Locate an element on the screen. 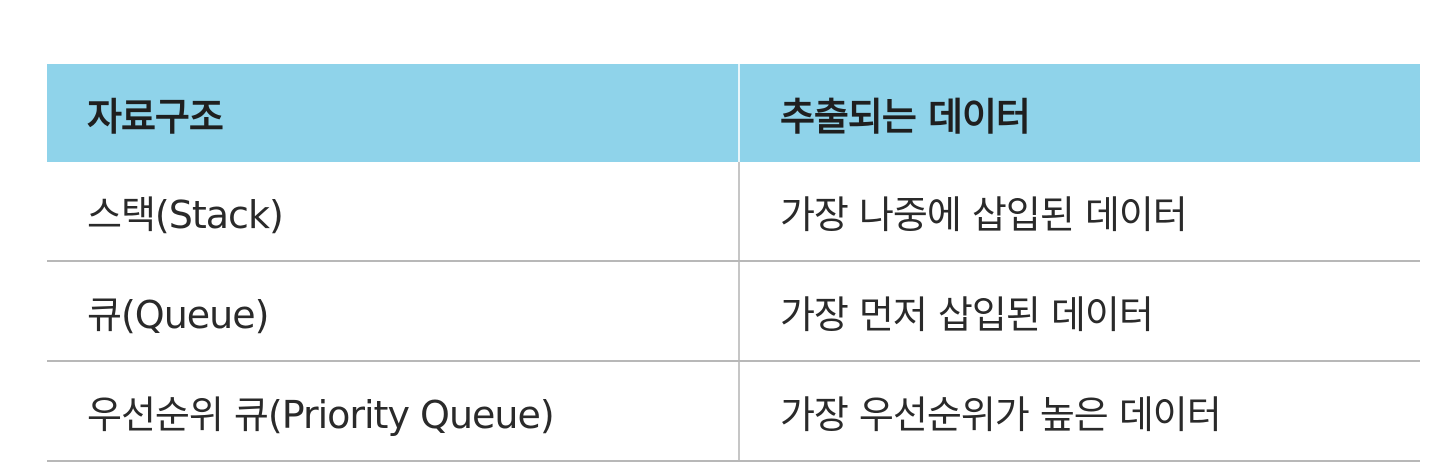  cell-structure: 스택(Stack) is located at coordinates (393, 212).